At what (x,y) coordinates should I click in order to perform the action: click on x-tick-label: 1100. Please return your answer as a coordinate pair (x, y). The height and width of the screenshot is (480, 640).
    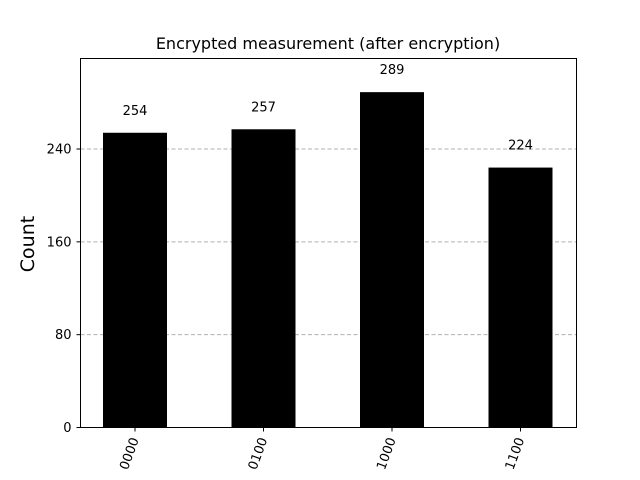
    Looking at the image, I should click on (515, 454).